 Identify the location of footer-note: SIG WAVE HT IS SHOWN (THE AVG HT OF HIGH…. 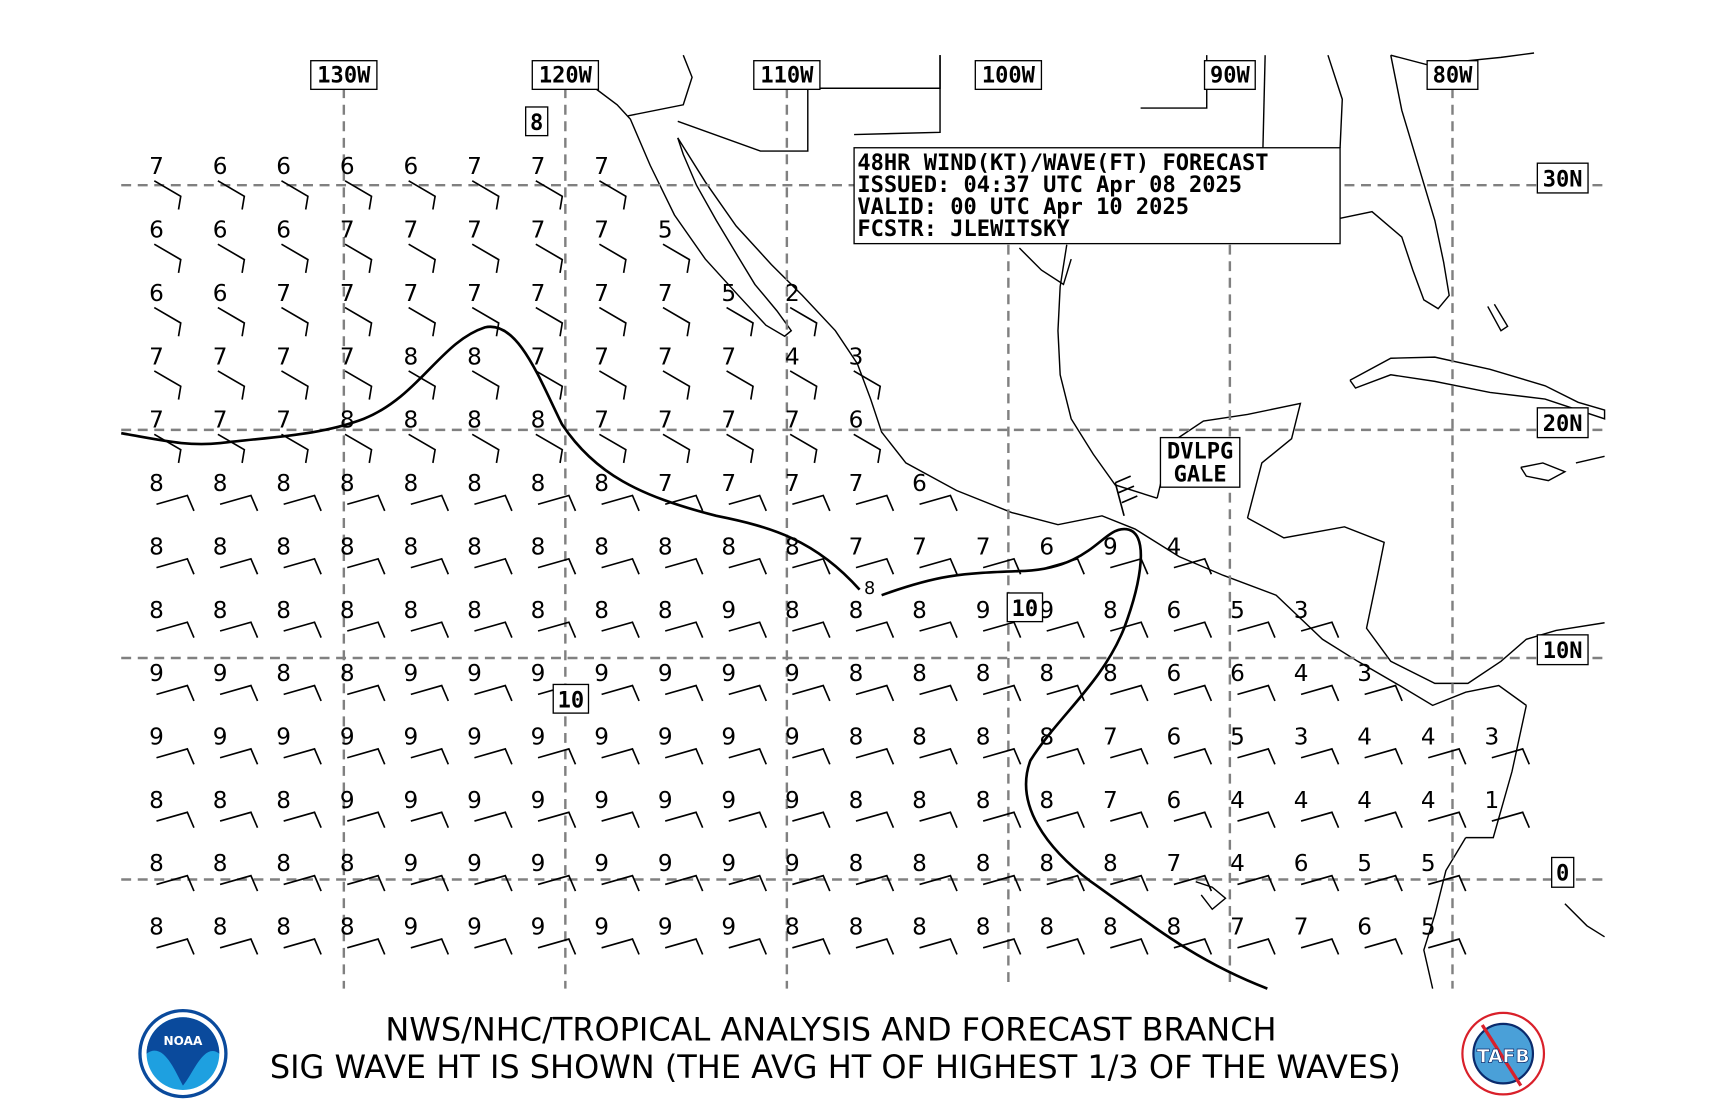
(835, 1067).